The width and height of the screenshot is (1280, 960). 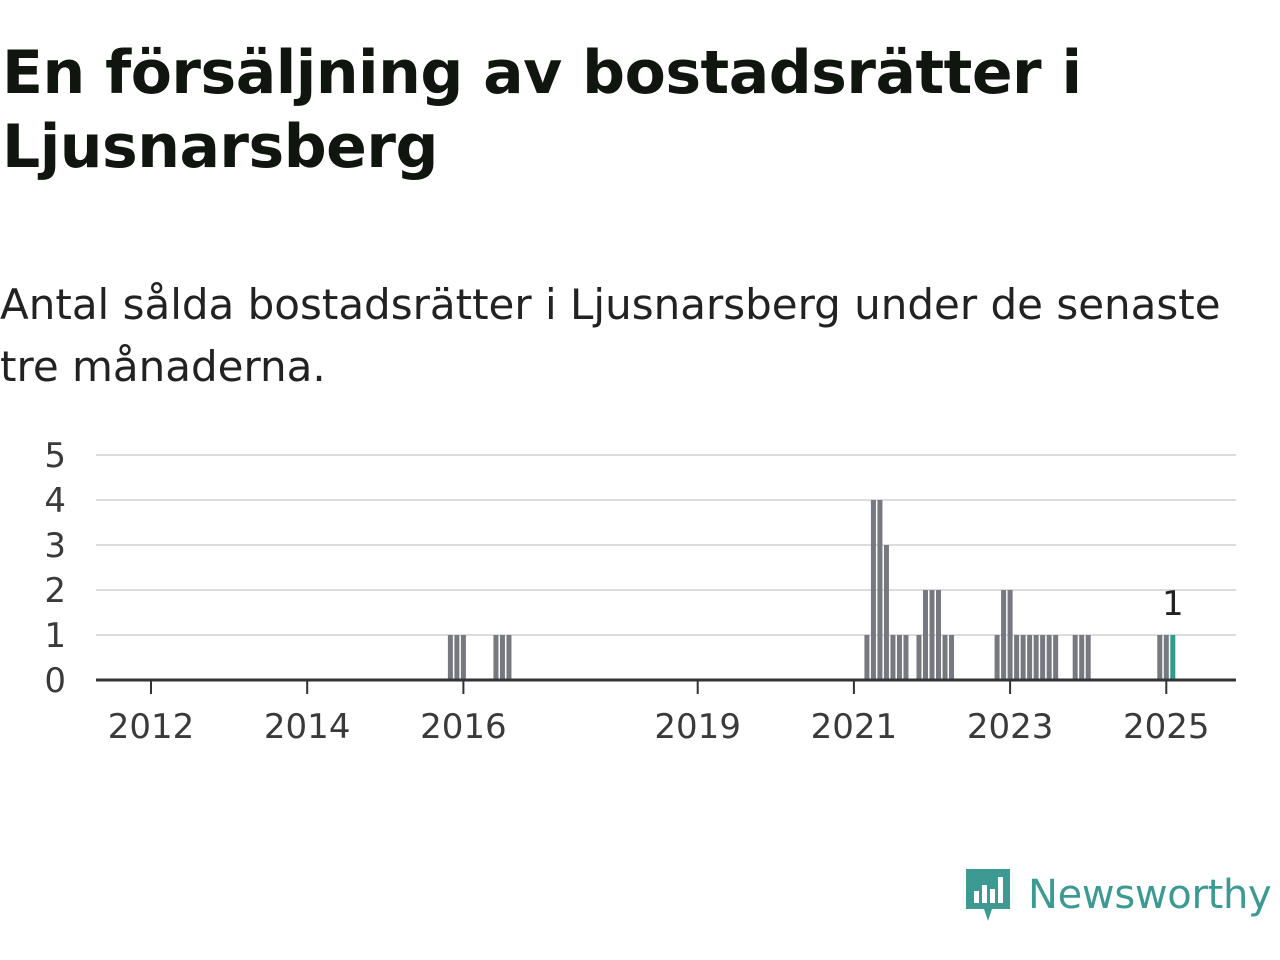 I want to click on newsworthy-logo-icon, so click(x=988, y=895).